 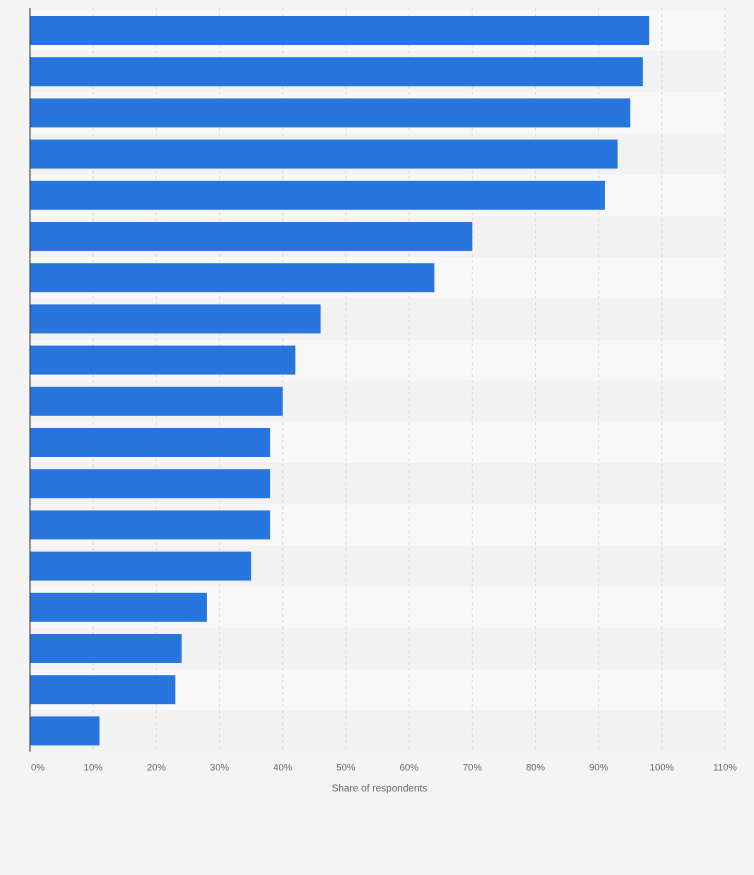 I want to click on x-tick-label-8: 70%, so click(x=473, y=768).